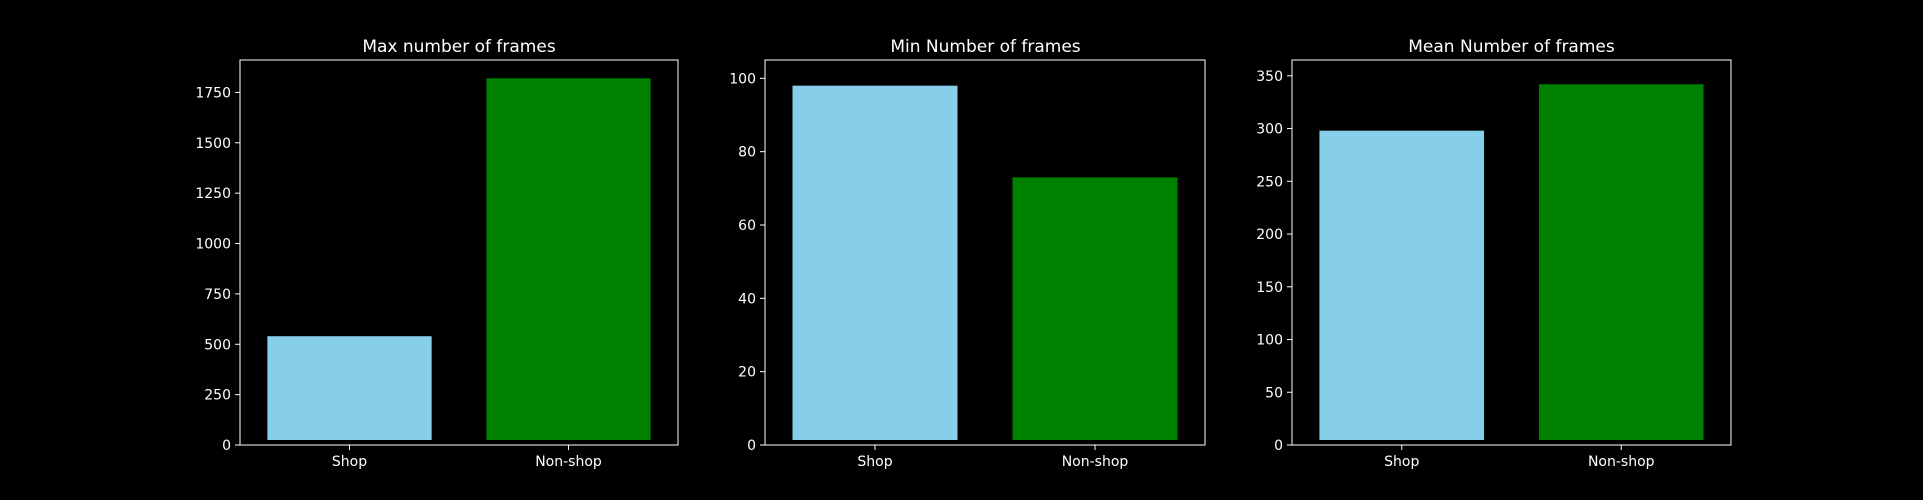  I want to click on y-tick-label-max-7: 1750, so click(213, 93).